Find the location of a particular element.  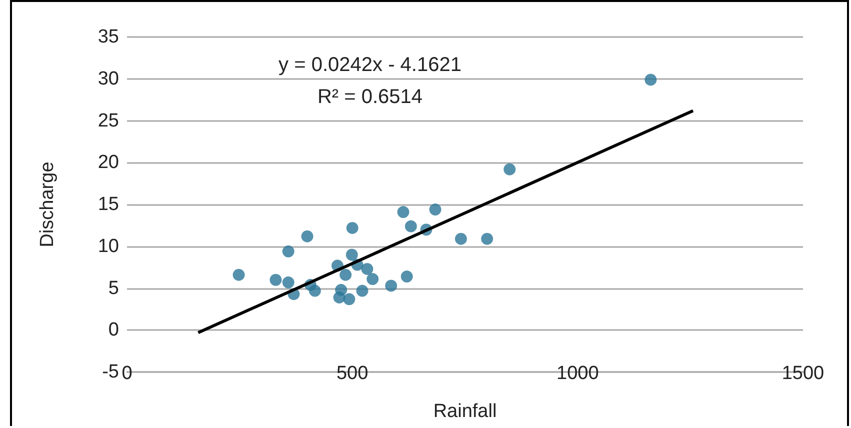

annotation: y = 0.0242x - 4.1621 is located at coordinates (370, 65).